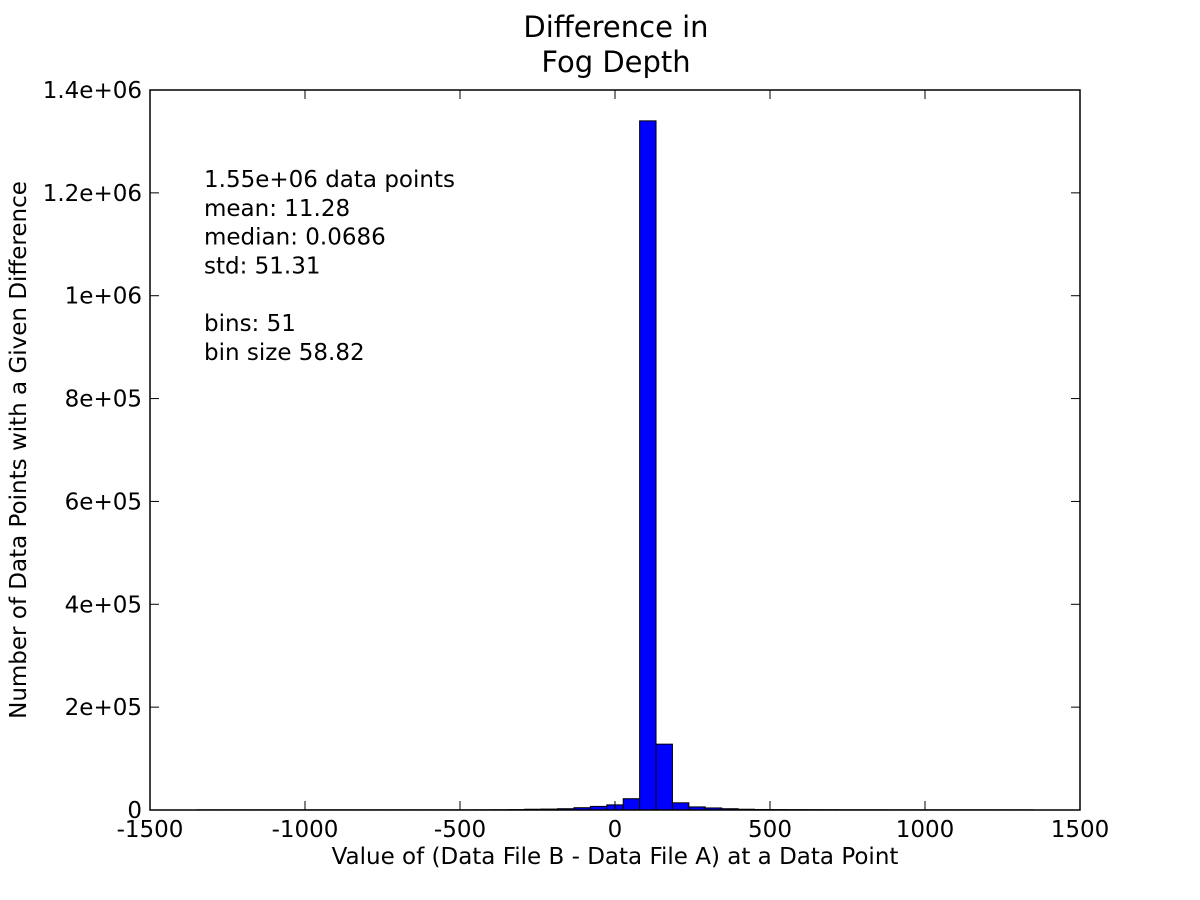 This screenshot has width=1200, height=900. I want to click on annotation-line: 1.55e+06 data points, so click(329, 180).